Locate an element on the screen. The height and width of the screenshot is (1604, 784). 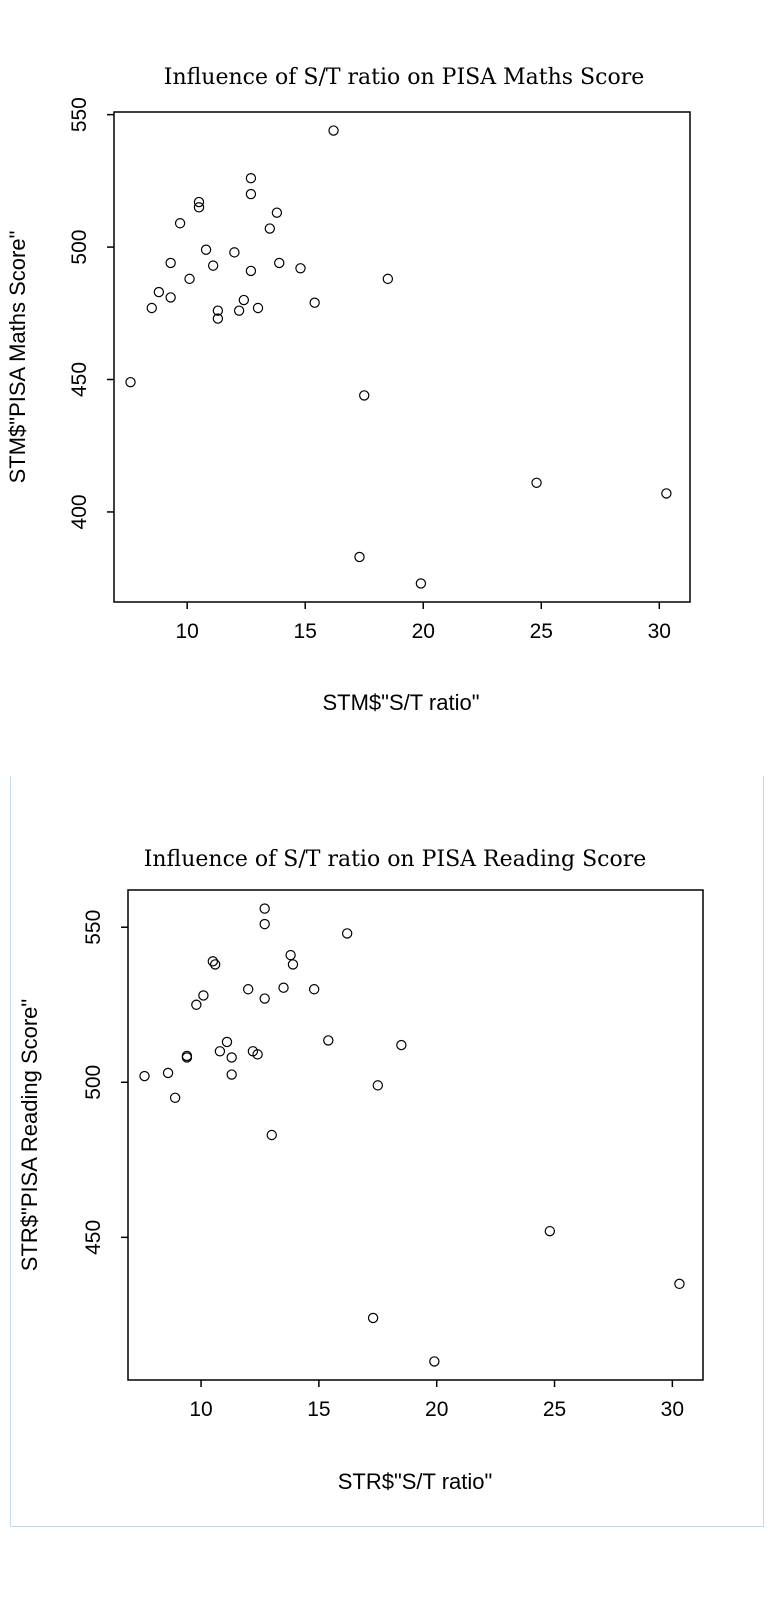
y-axis: 450 500 550 is located at coordinates (105, 1082).